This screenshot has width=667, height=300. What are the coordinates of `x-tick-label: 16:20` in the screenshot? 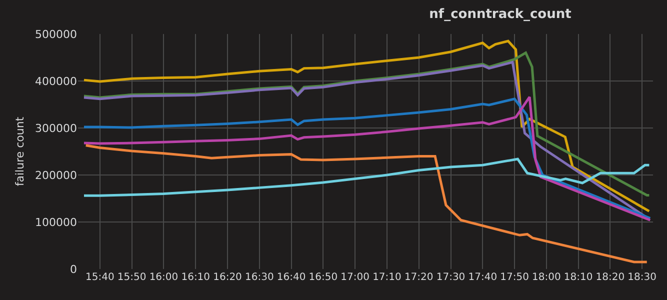 It's located at (227, 277).